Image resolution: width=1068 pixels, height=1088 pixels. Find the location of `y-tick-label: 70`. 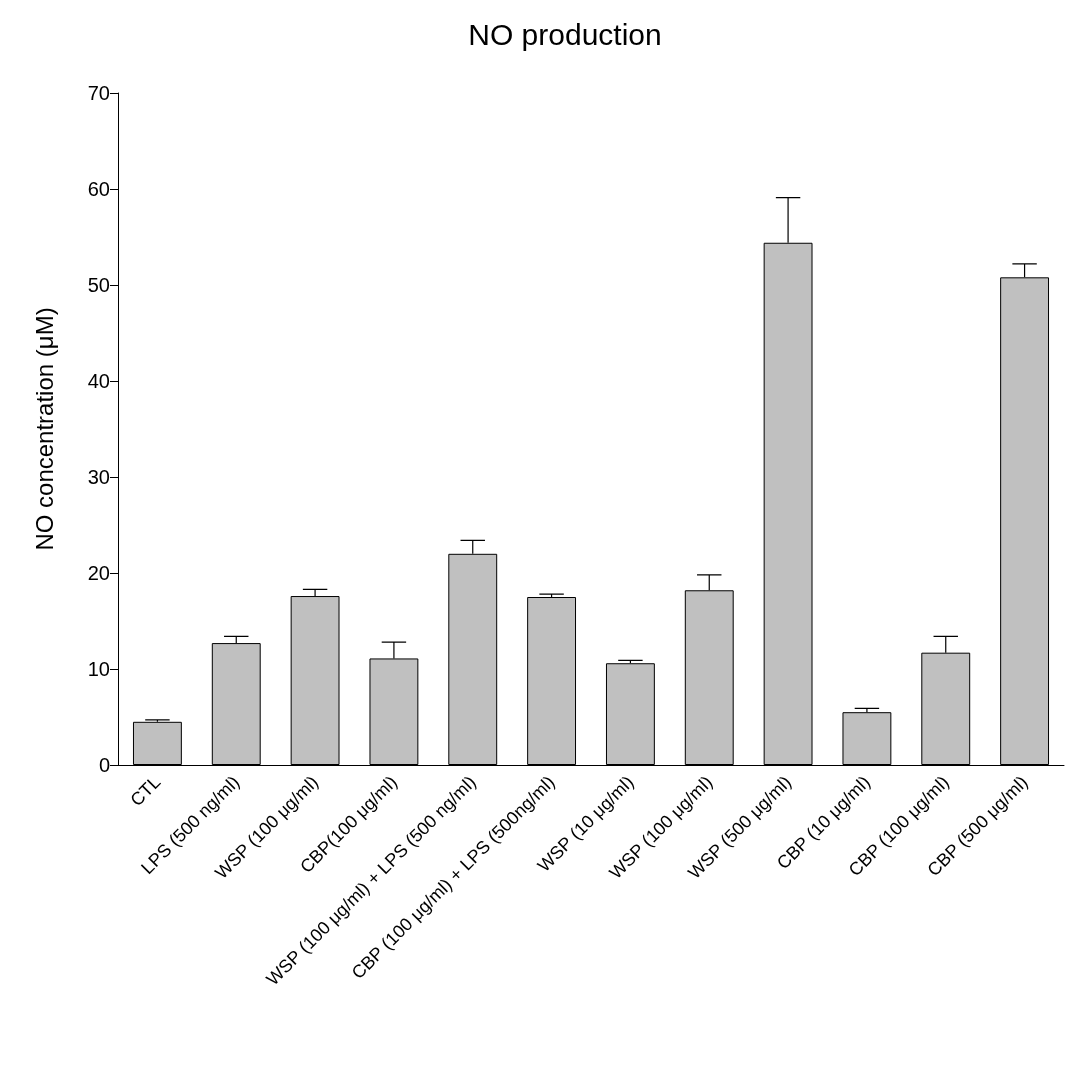

y-tick-label: 70 is located at coordinates (98, 93).